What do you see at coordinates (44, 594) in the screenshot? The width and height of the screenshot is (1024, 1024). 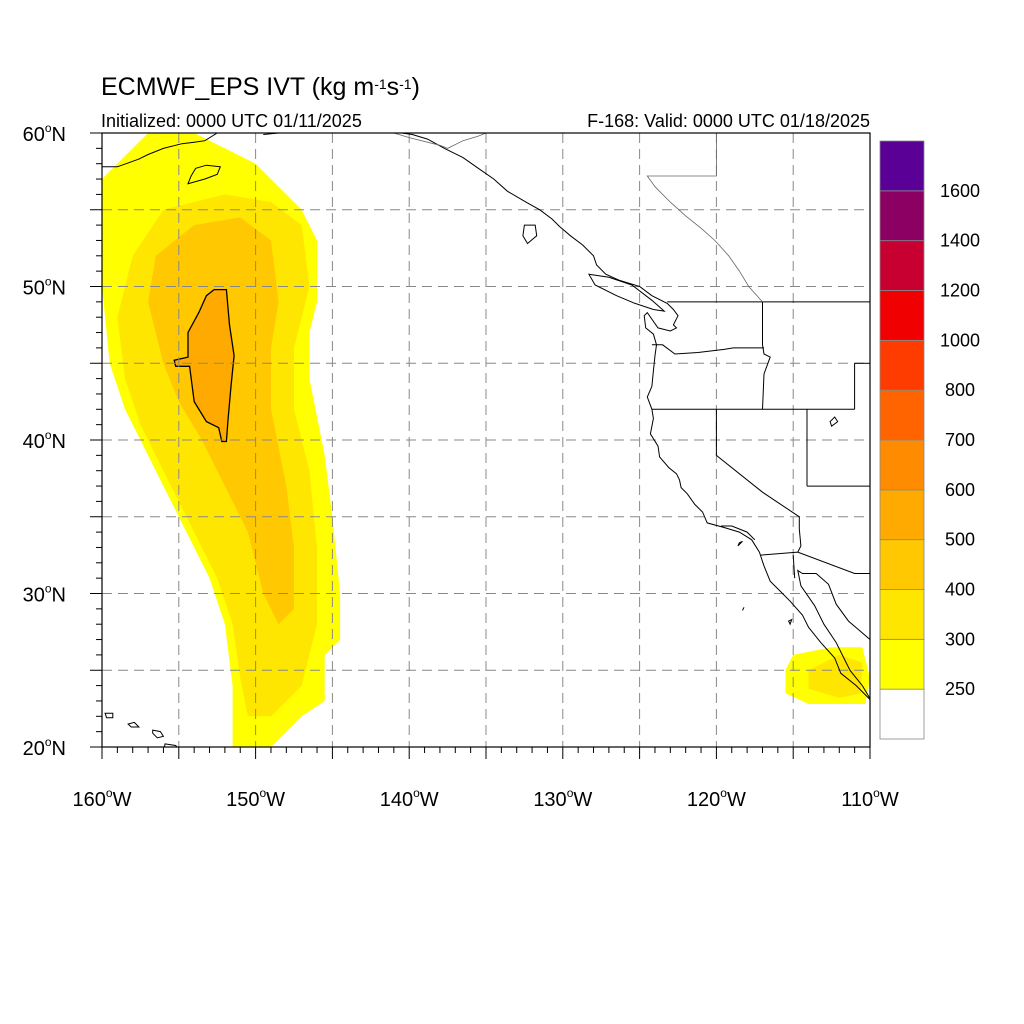 I see `lat-label: 30oN` at bounding box center [44, 594].